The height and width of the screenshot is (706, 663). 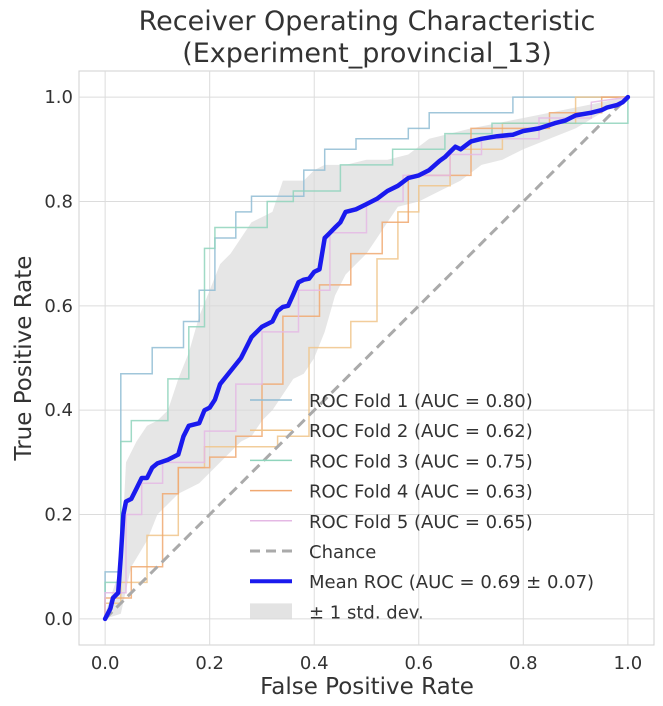 I want to click on y-tick-label-1: 0.2, so click(x=58, y=515).